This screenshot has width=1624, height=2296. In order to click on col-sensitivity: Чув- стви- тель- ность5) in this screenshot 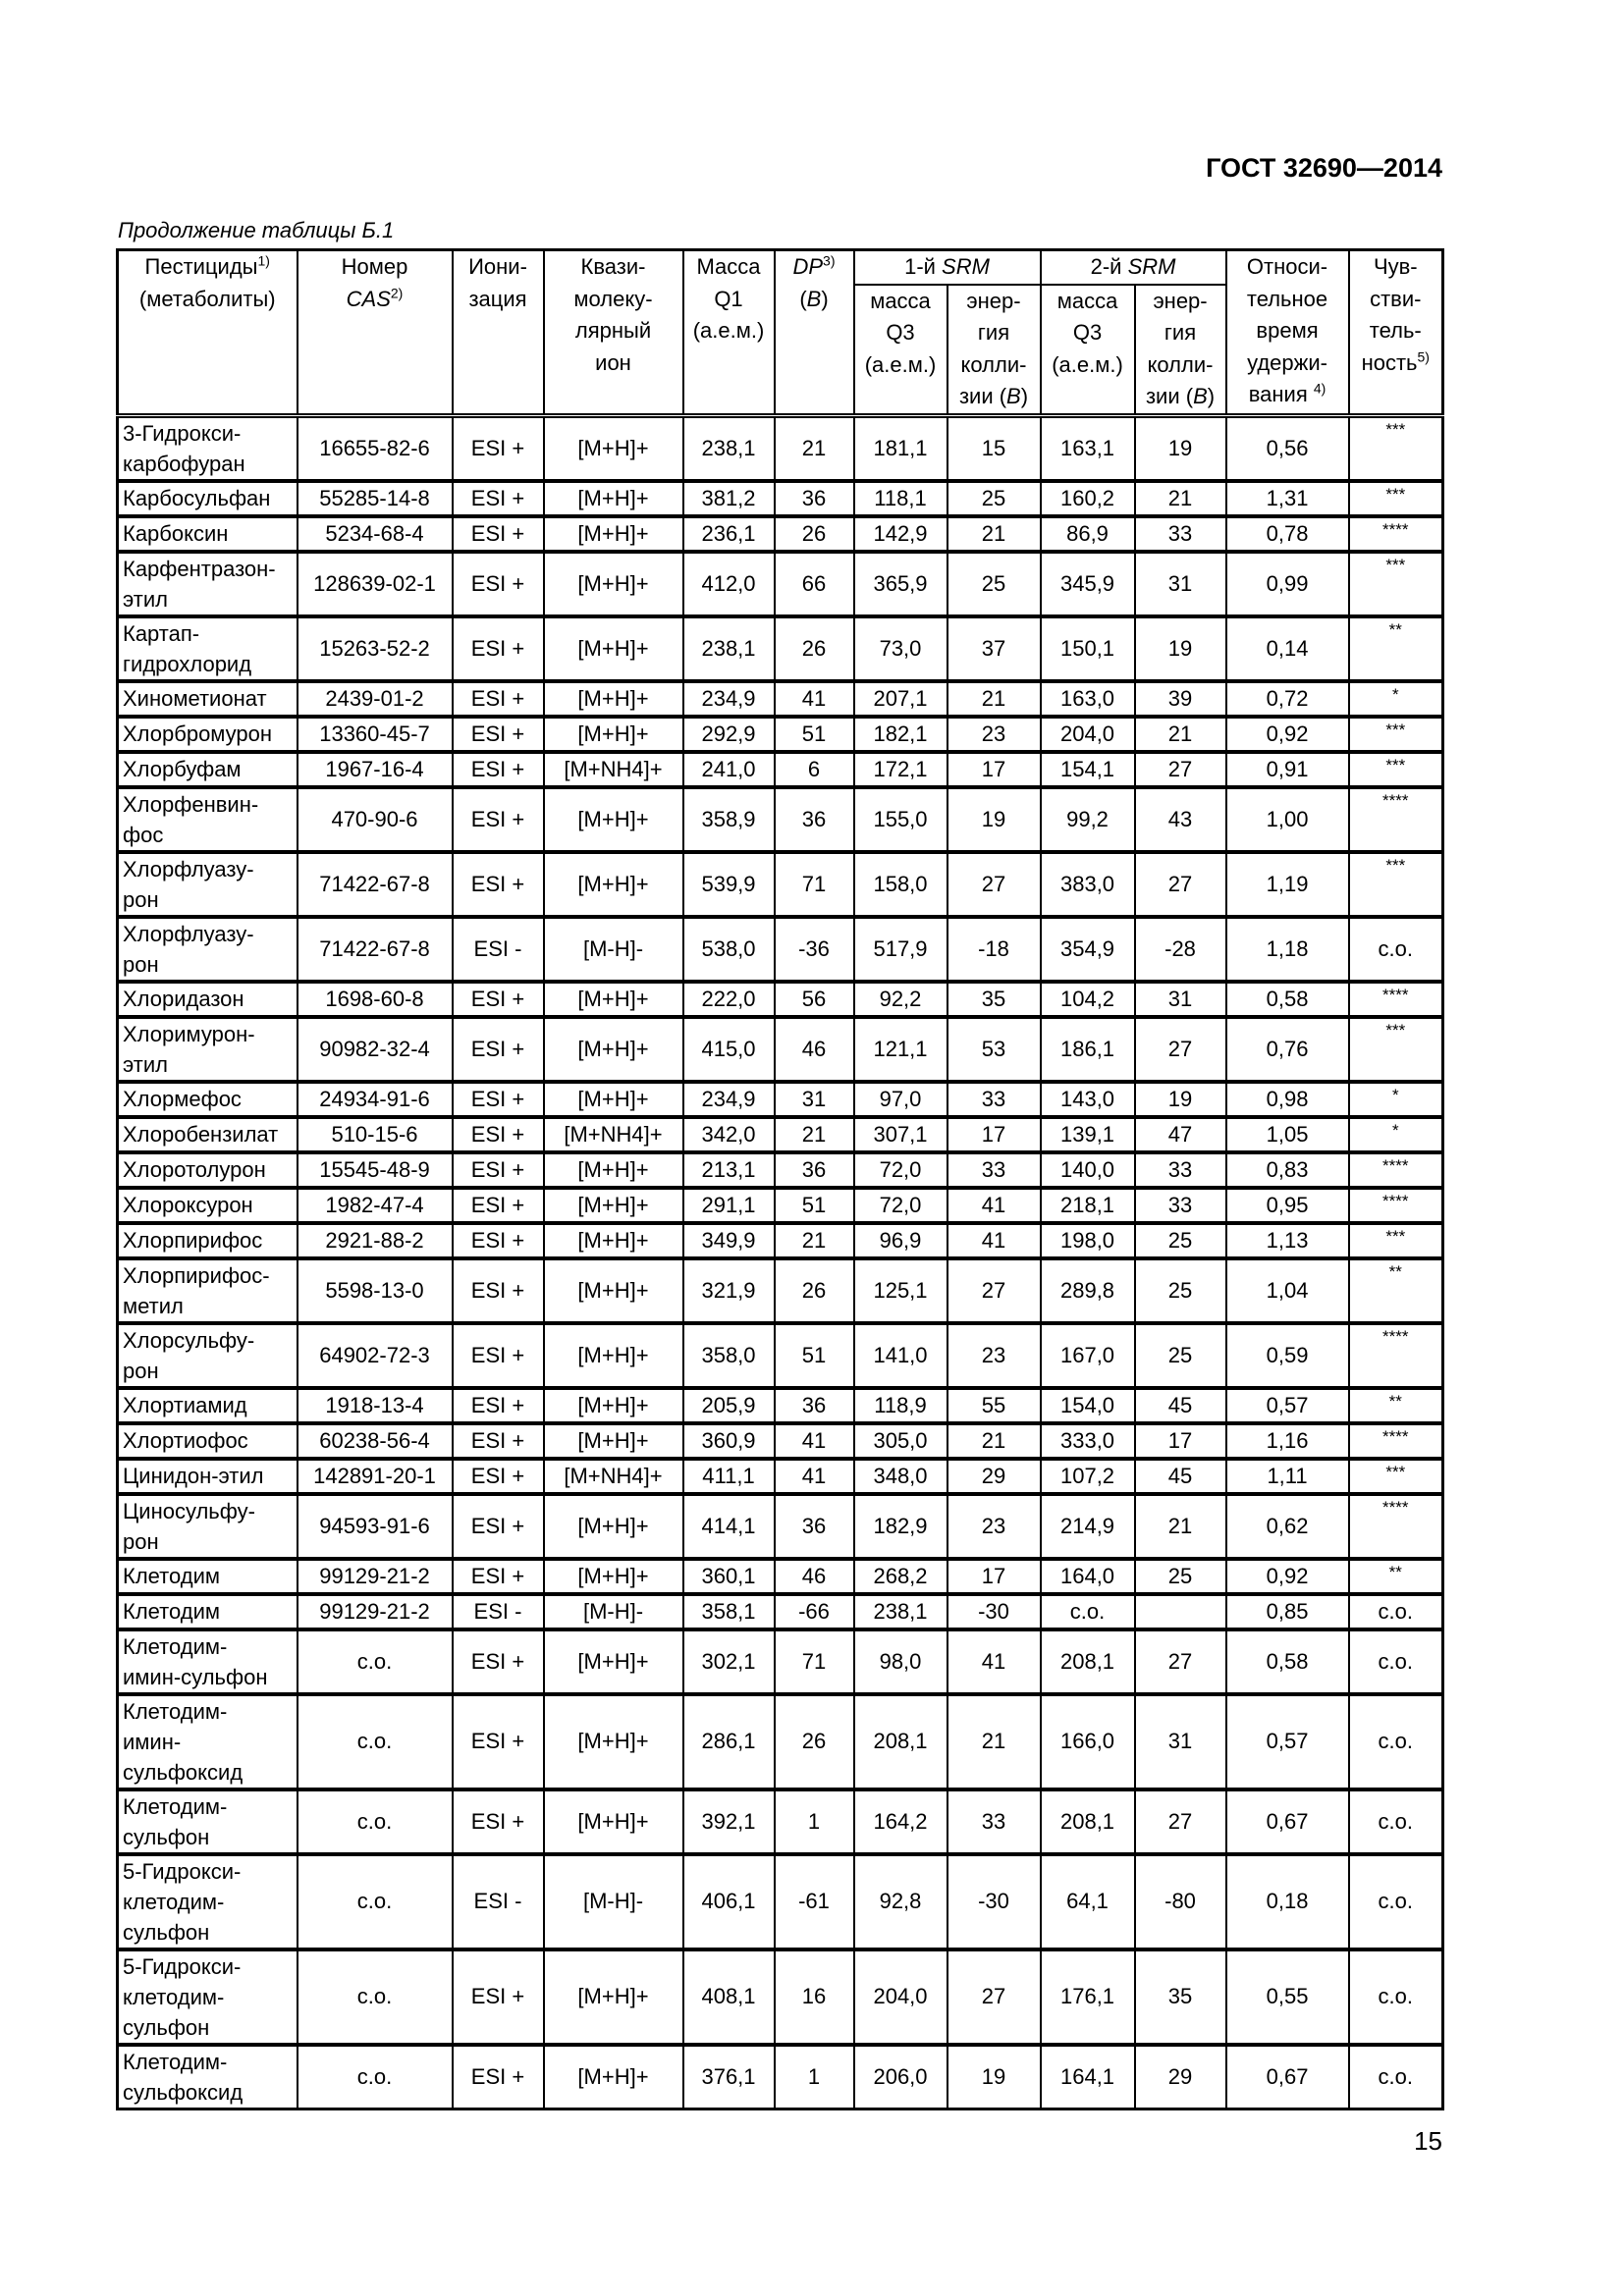, I will do `click(1395, 333)`.